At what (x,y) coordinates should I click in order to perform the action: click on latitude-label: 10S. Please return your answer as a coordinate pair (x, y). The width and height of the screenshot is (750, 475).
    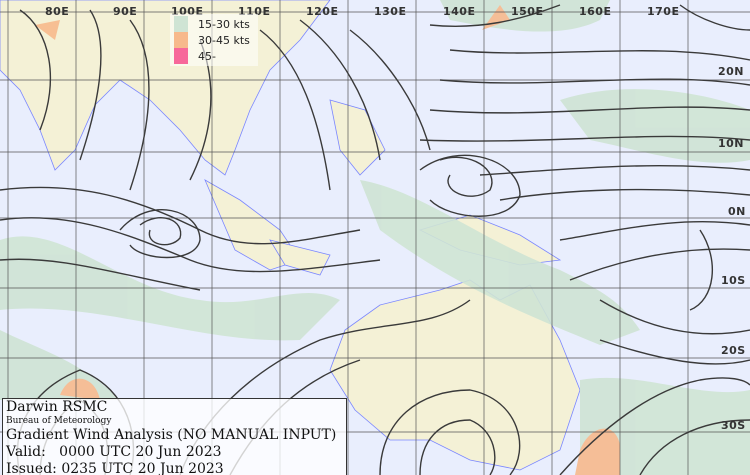
    Looking at the image, I should click on (733, 280).